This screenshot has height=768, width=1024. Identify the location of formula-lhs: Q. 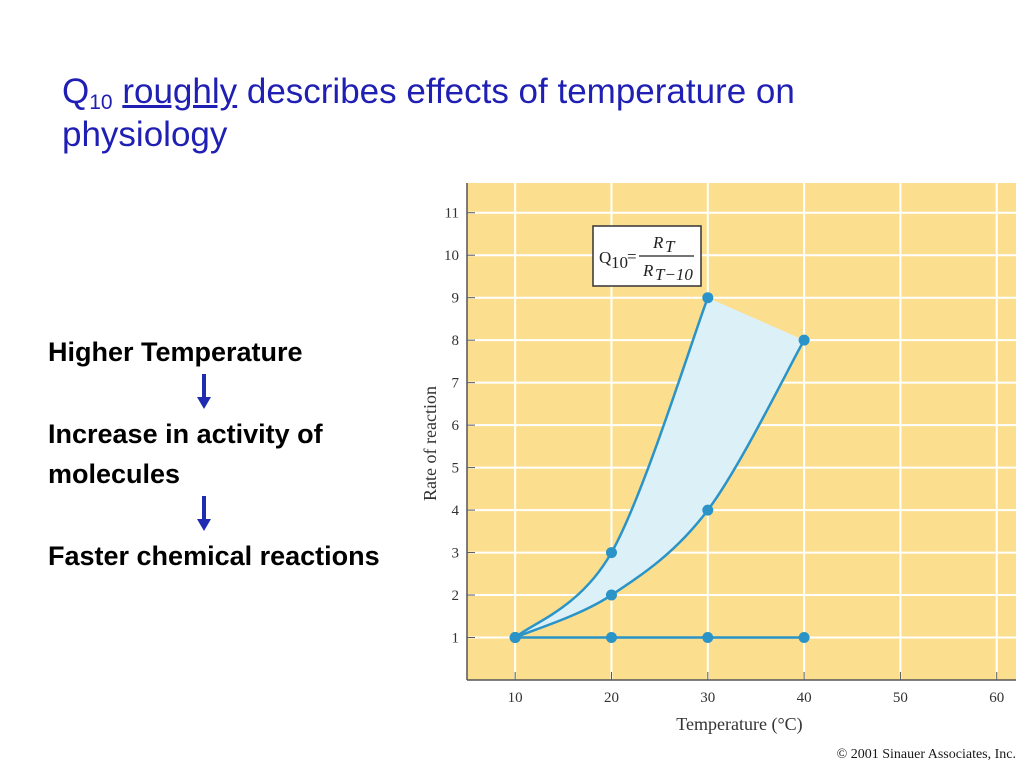
(605, 257).